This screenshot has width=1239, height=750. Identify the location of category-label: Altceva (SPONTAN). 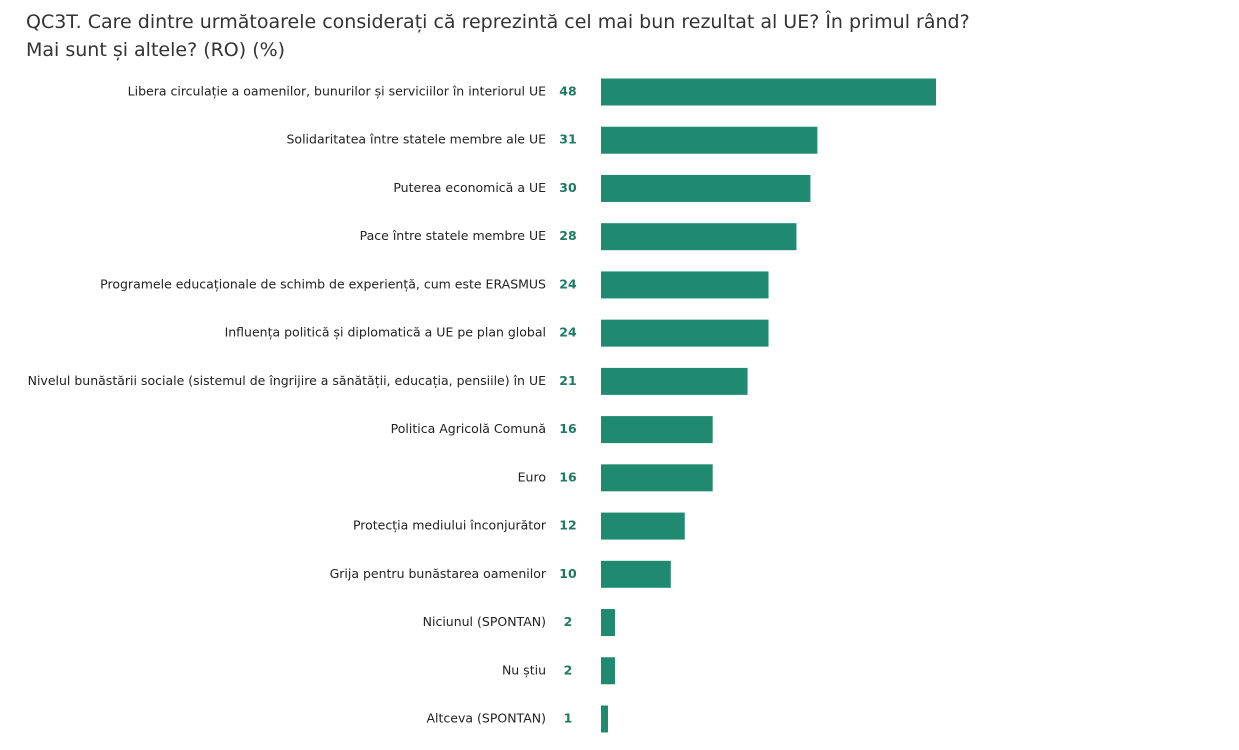
(486, 717).